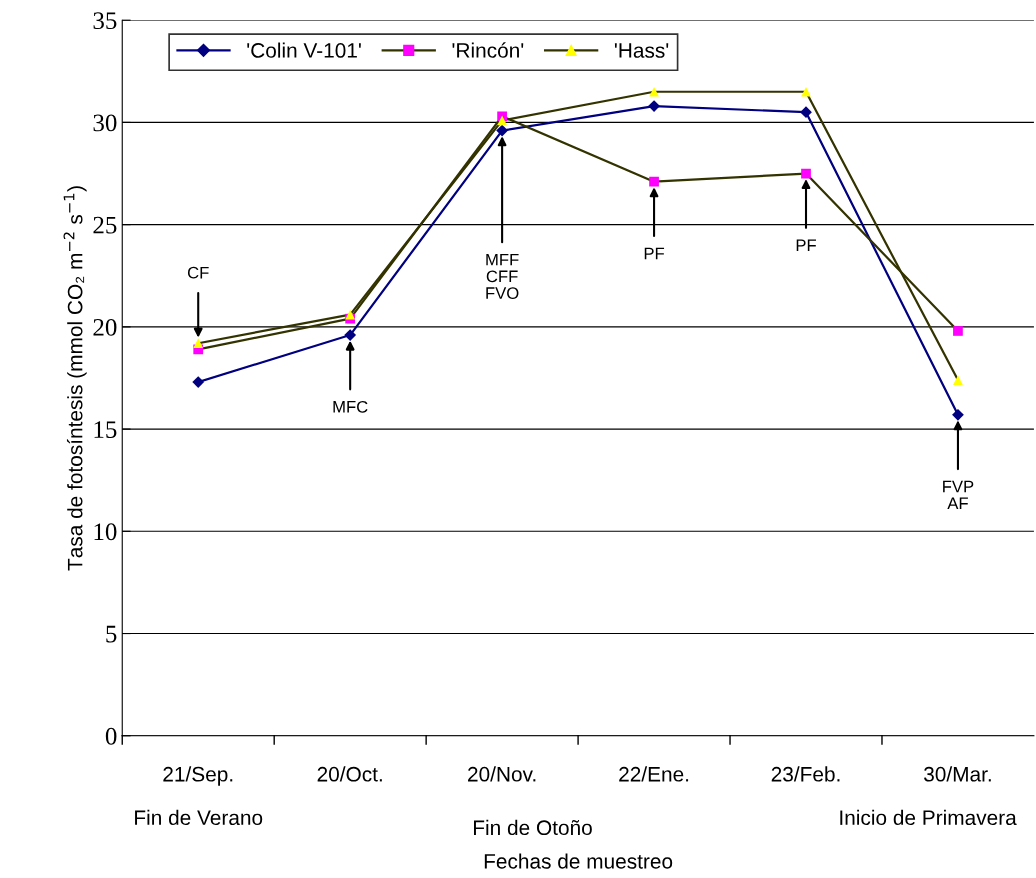 The height and width of the screenshot is (878, 1036). What do you see at coordinates (350, 406) in the screenshot?
I see `annotation: MFC` at bounding box center [350, 406].